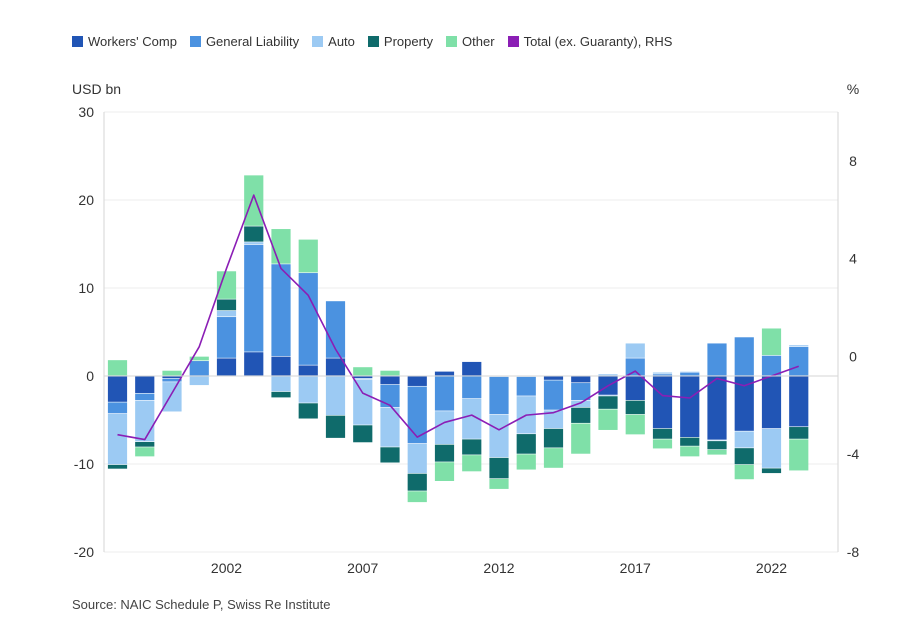  What do you see at coordinates (226, 313) in the screenshot?
I see `bar-auto-2002` at bounding box center [226, 313].